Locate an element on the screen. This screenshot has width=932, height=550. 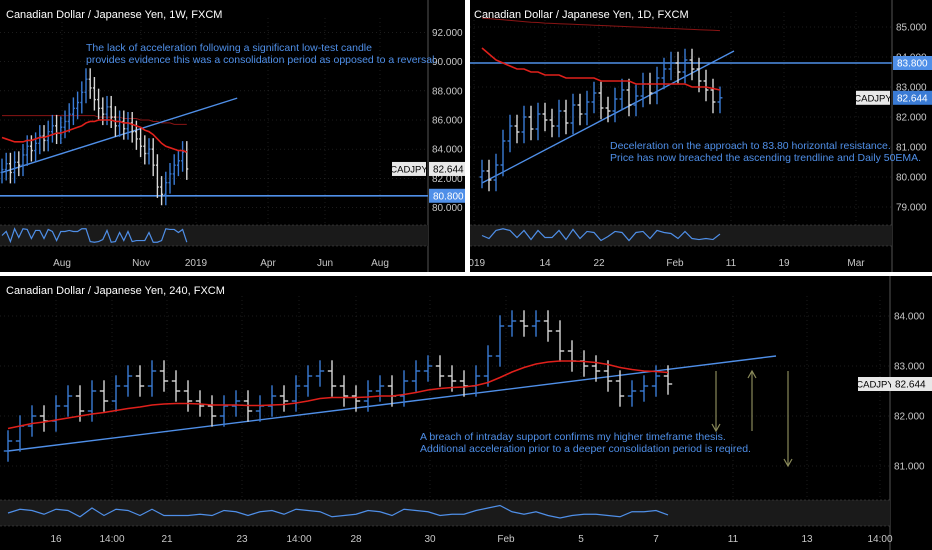
x-tick-label: 19 is located at coordinates (784, 263).